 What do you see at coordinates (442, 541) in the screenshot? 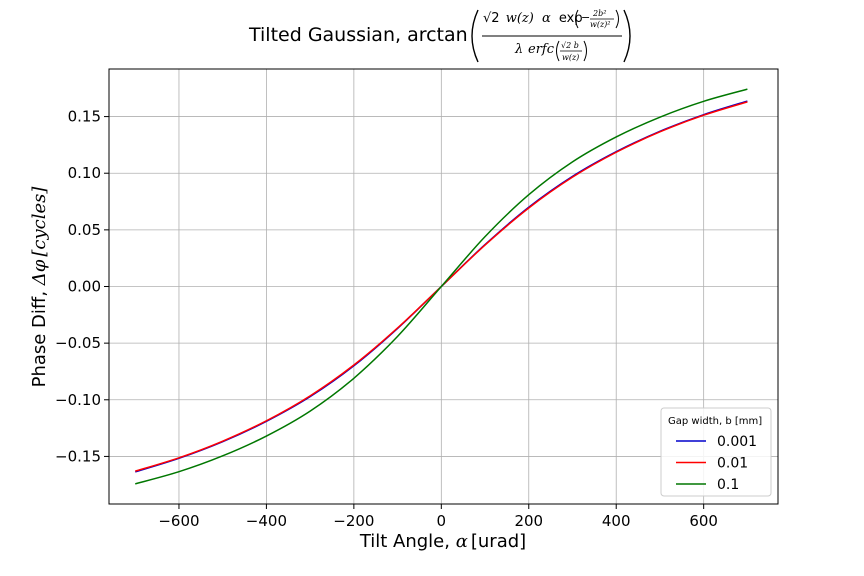
I see `x-axis-label: Tilt Angle, α [urad]` at bounding box center [442, 541].